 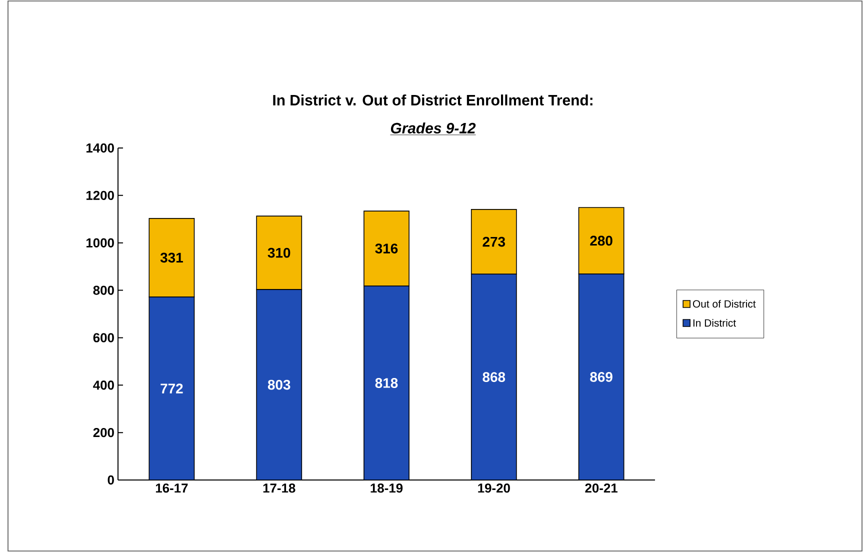 What do you see at coordinates (100, 243) in the screenshot?
I see `y-tick-label: 1000` at bounding box center [100, 243].